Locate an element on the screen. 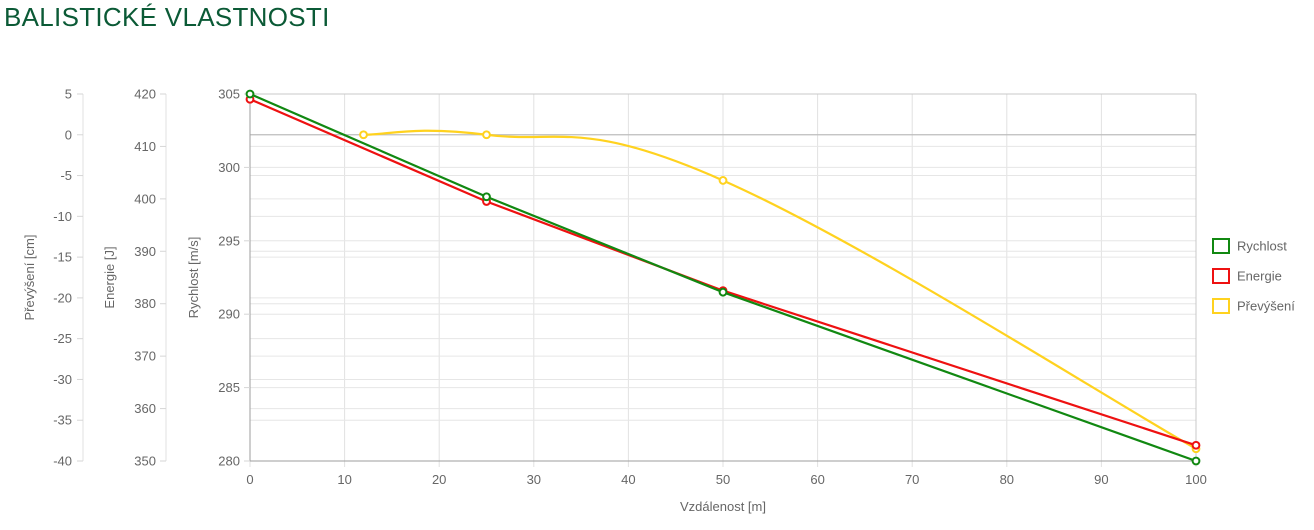 The width and height of the screenshot is (1314, 530). y-tick-label-prevyseni: -10 is located at coordinates (62, 216).